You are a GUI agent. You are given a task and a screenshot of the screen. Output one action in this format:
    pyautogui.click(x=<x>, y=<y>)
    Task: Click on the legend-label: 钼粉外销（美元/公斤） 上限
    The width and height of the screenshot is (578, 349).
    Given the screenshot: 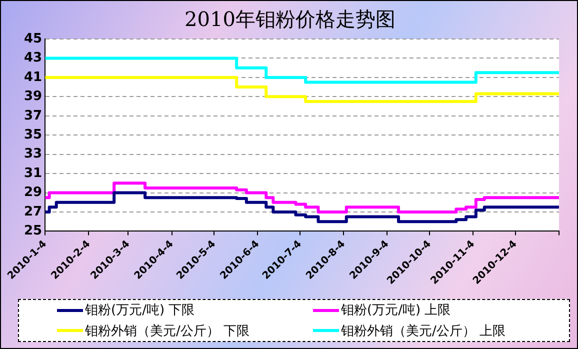 What is the action you would take?
    pyautogui.click(x=423, y=331)
    